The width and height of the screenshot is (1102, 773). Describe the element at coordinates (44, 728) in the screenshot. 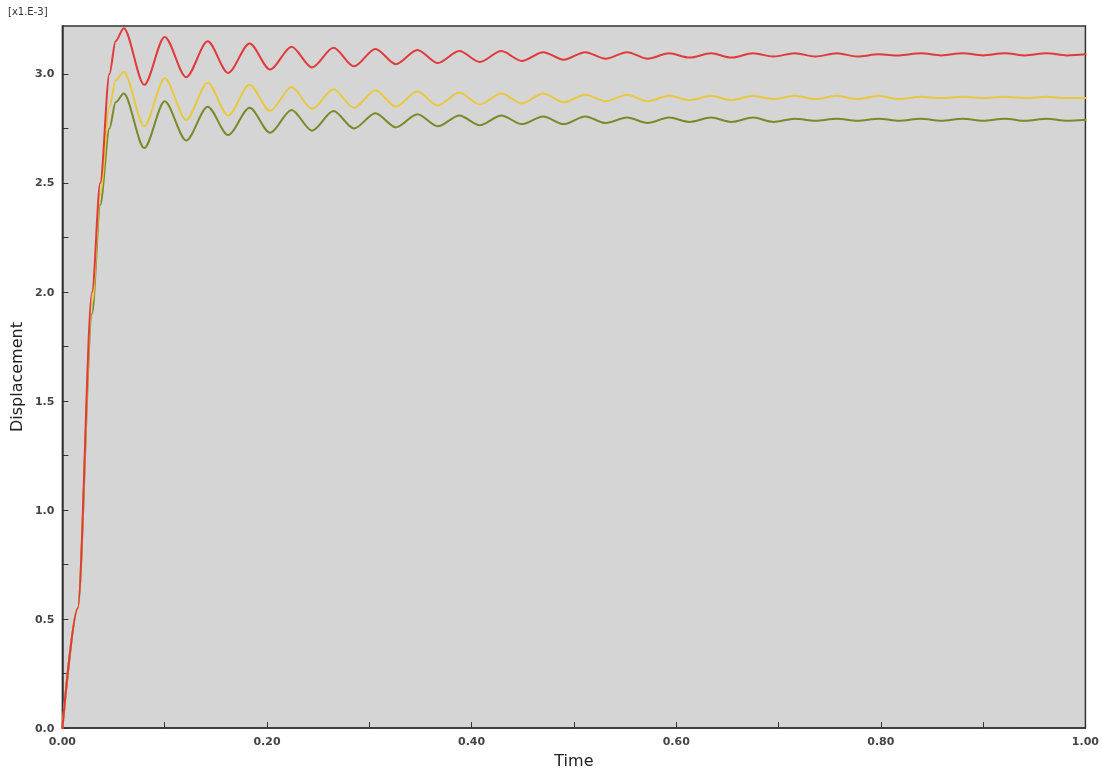

I see `y-tick-label: 0.0` at that location.